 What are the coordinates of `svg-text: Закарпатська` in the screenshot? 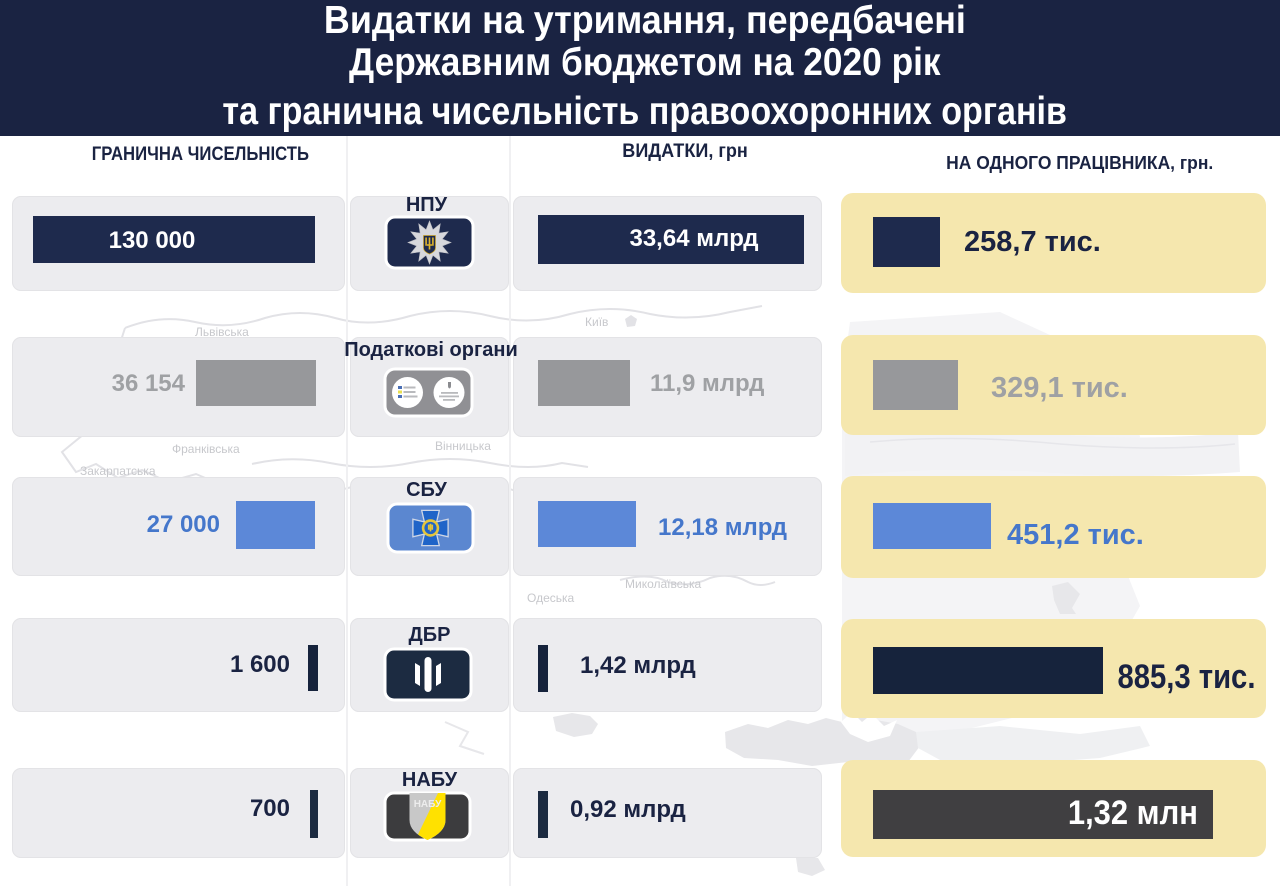 It's located at (118, 471).